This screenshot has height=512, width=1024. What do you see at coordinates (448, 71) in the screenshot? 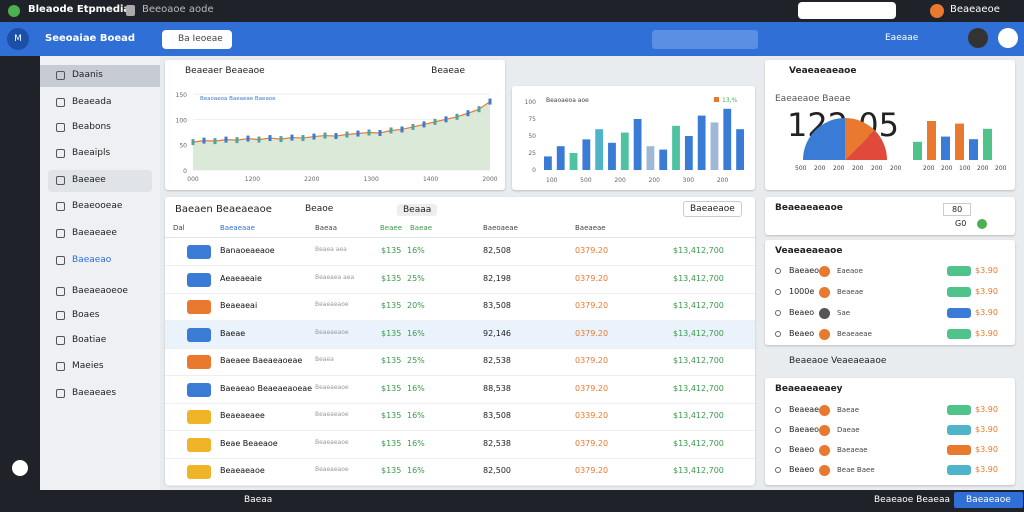
I see `panel-action: Beaeae` at bounding box center [448, 71].